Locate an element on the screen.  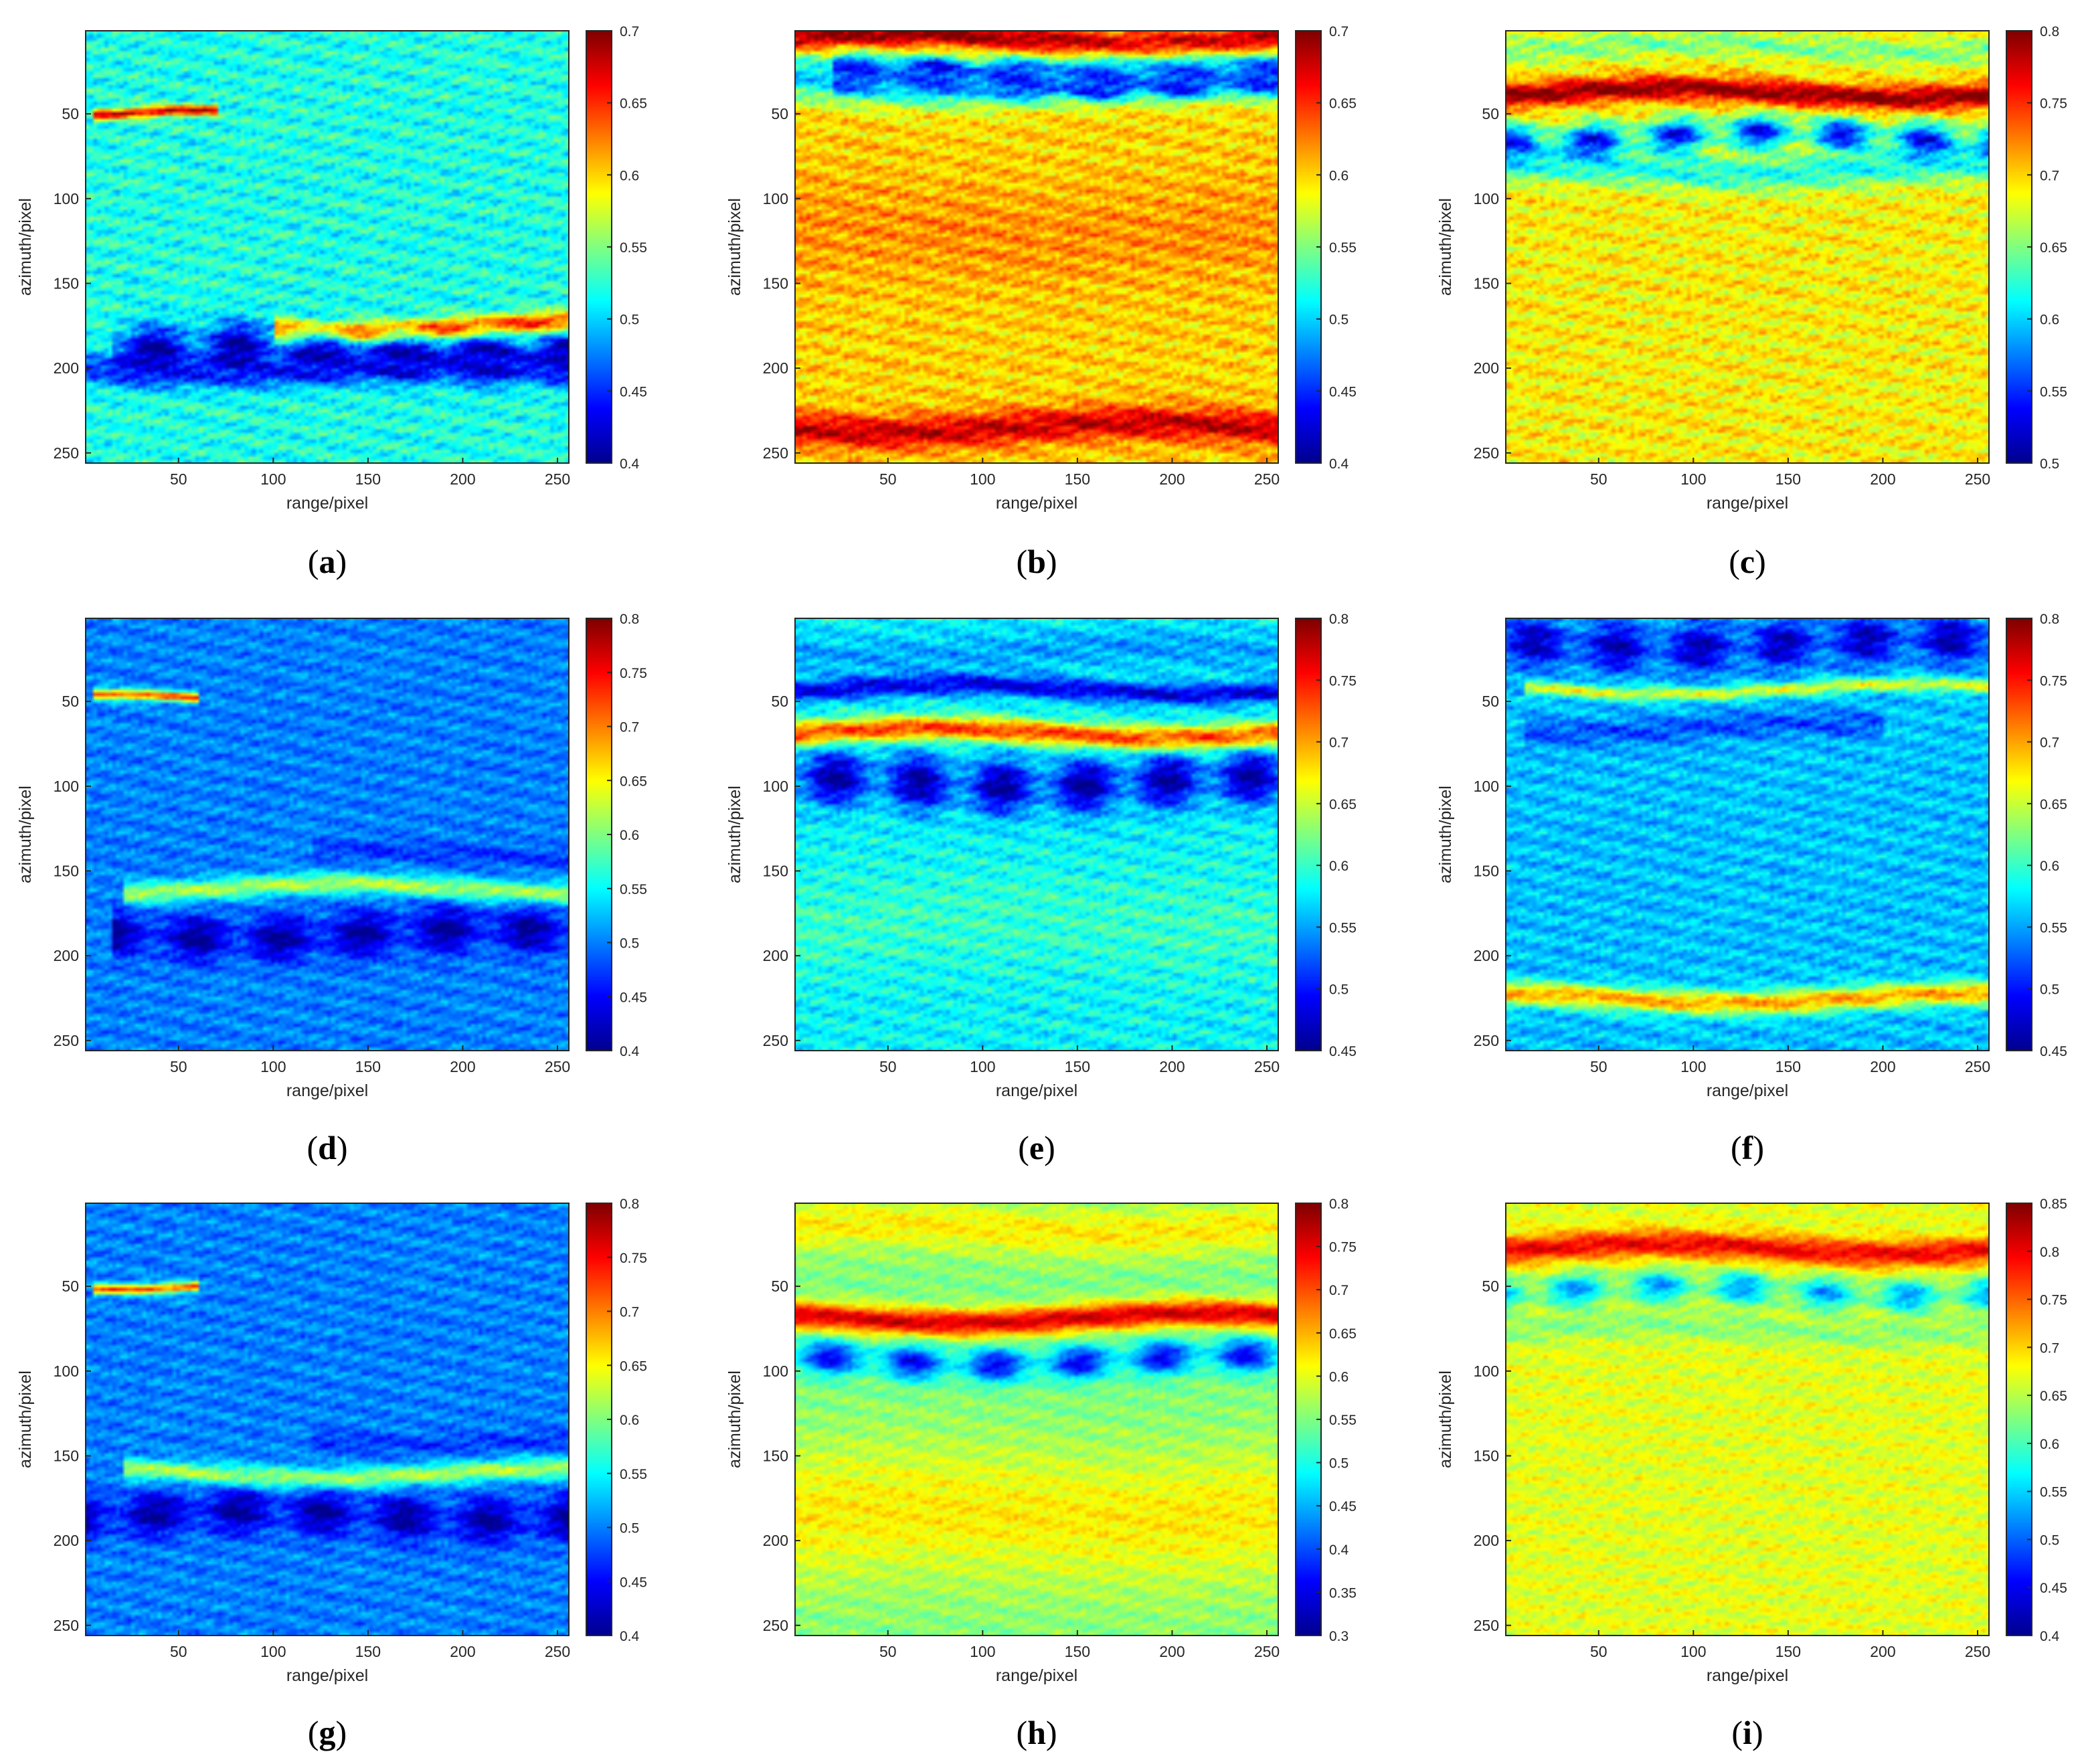
colorbar-tick-label: 0.65 is located at coordinates (633, 781).